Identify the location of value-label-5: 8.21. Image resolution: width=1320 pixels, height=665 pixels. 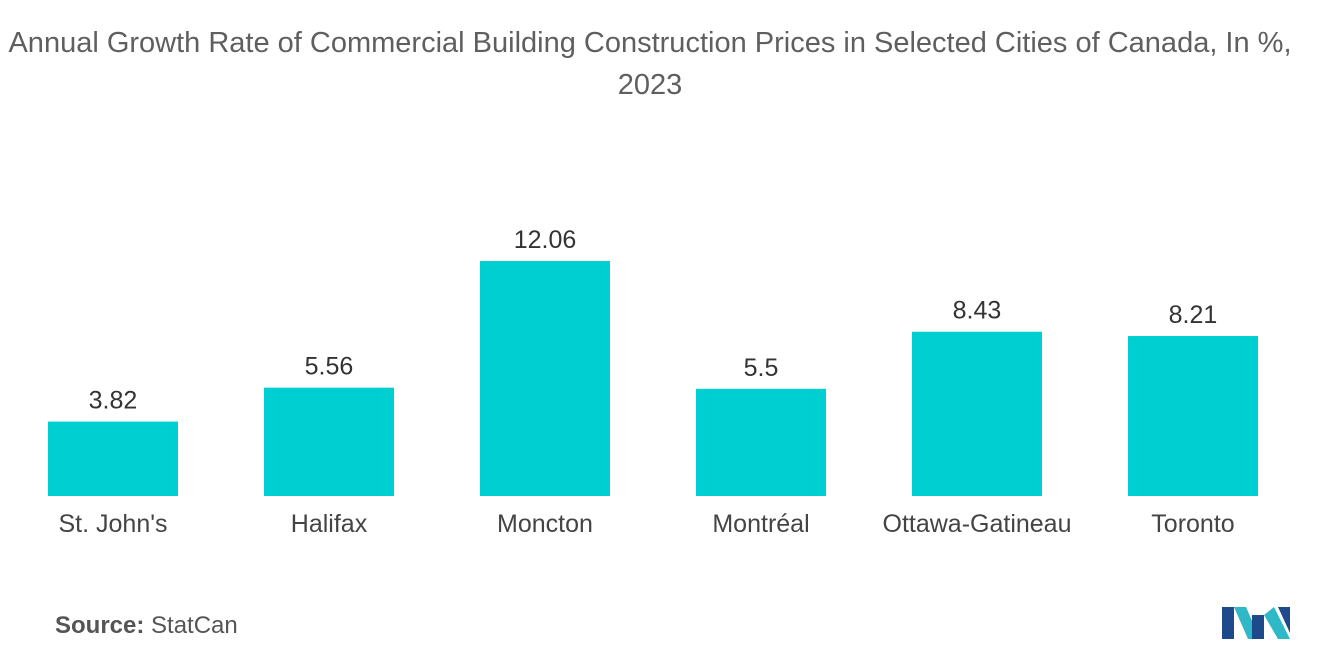
(1193, 315).